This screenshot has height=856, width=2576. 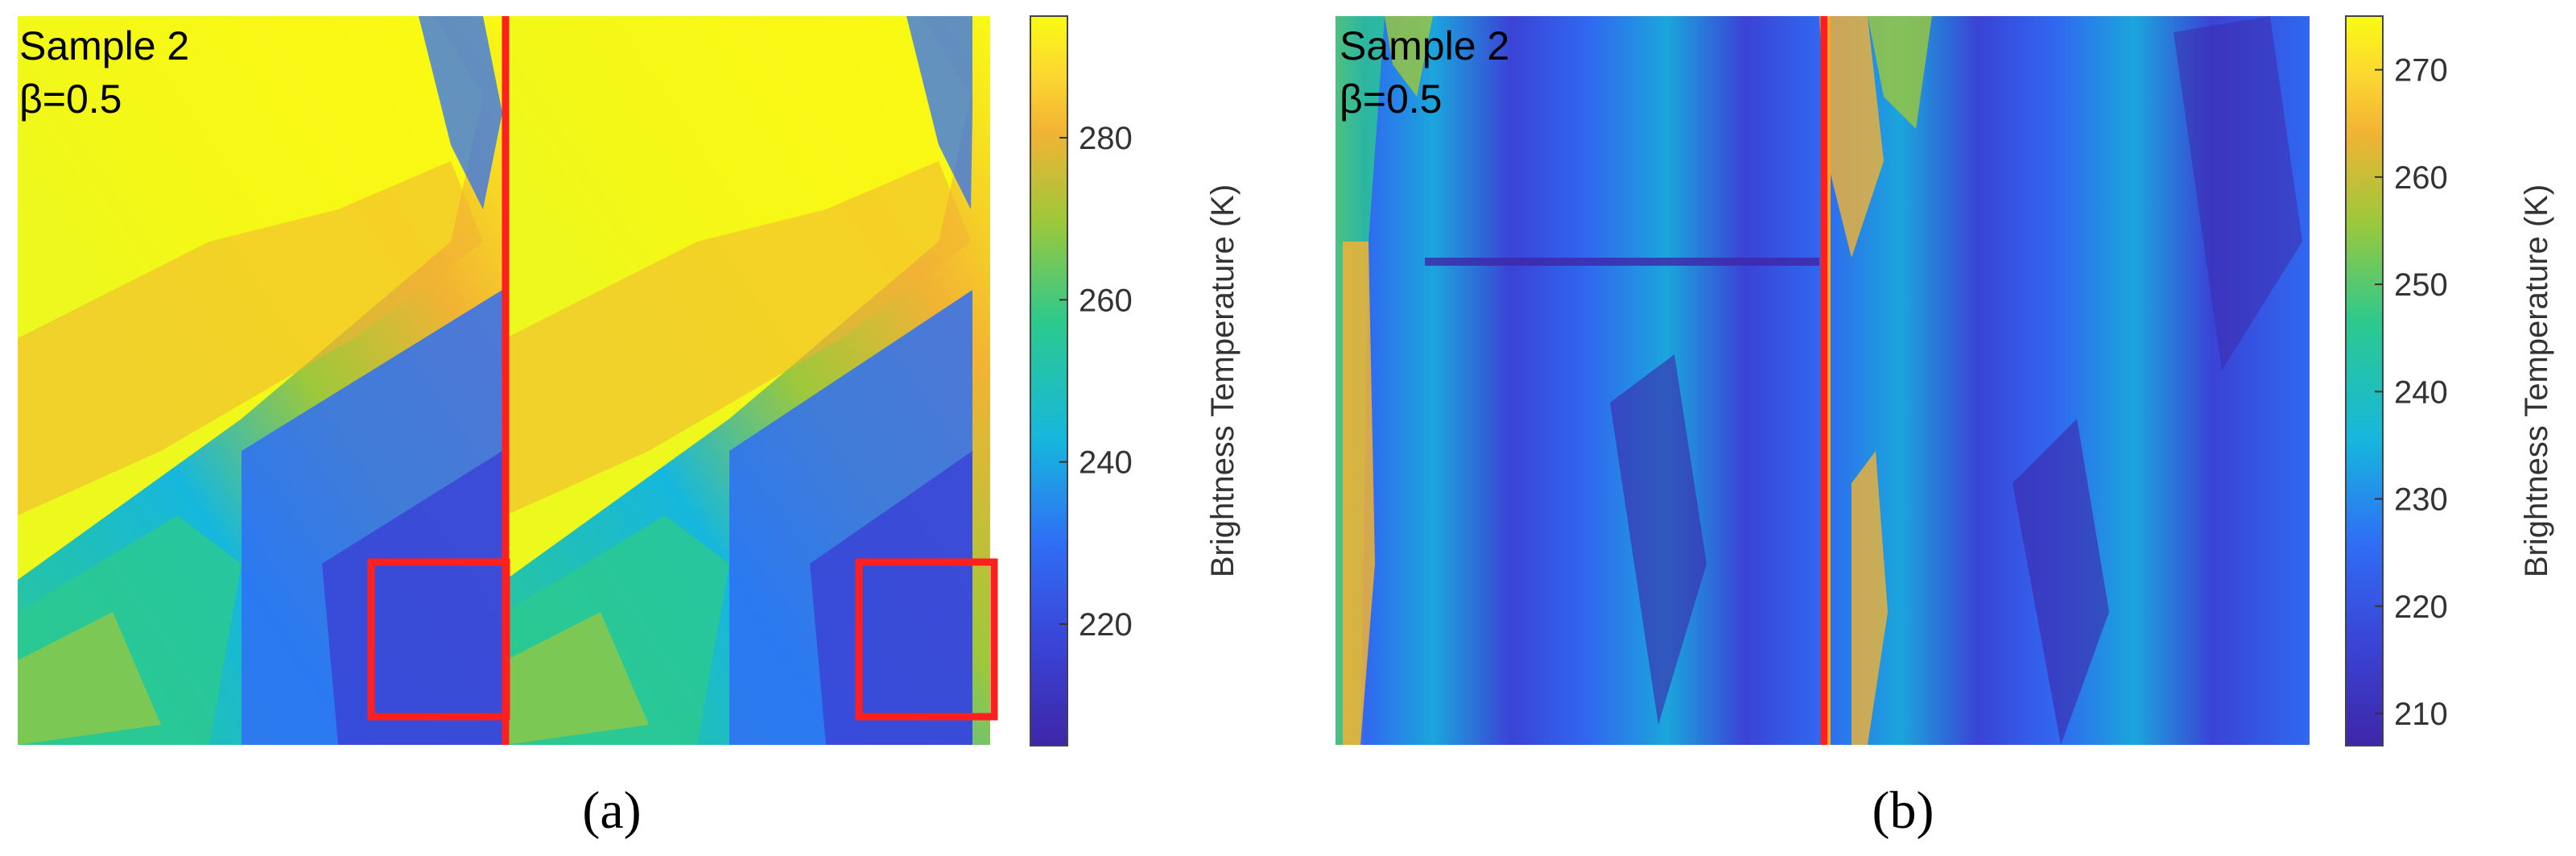 I want to click on annotation-b-beta: β=0.5, so click(x=1391, y=99).